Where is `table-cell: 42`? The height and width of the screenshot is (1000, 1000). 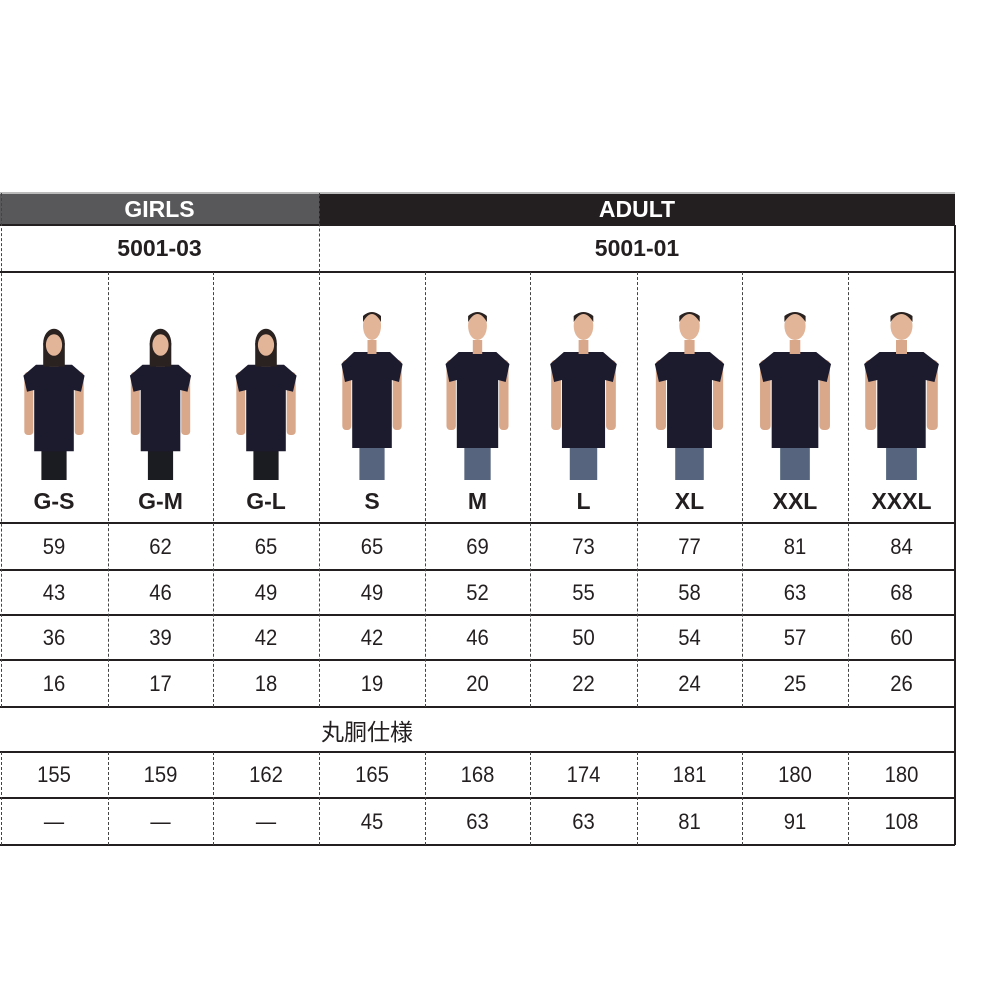
table-cell: 42 is located at coordinates (372, 637).